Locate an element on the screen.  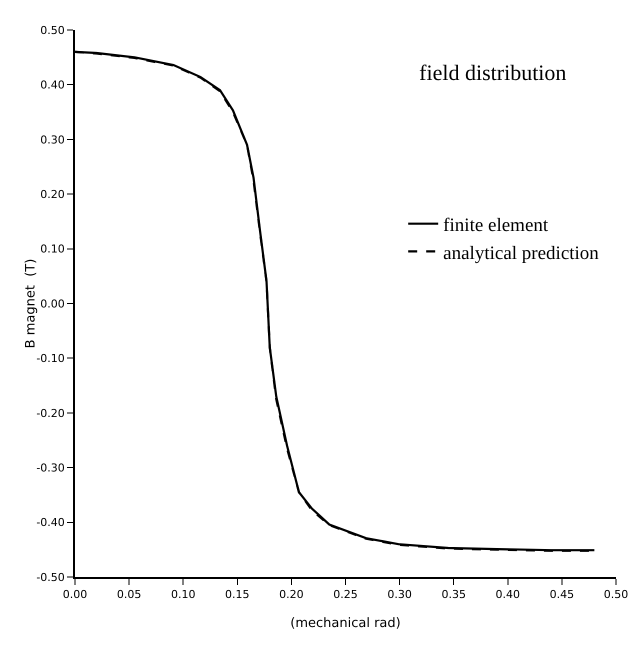
text: field distribution is located at coordinates (492, 73).